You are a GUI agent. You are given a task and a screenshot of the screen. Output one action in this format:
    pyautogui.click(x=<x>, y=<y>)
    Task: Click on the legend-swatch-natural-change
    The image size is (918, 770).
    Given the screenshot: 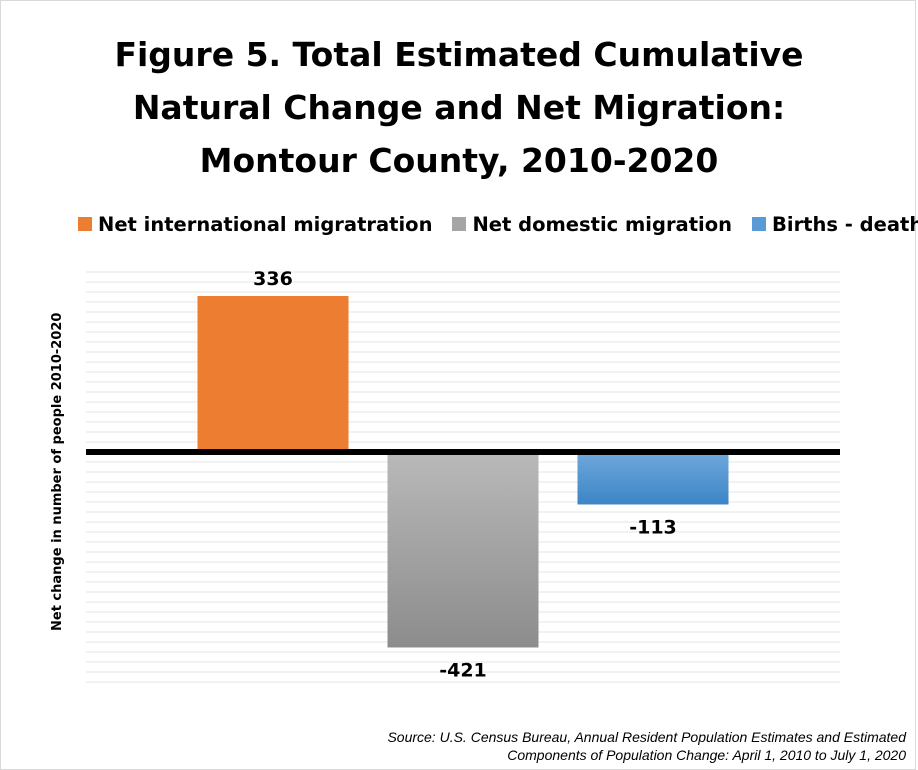 What is the action you would take?
    pyautogui.click(x=759, y=224)
    